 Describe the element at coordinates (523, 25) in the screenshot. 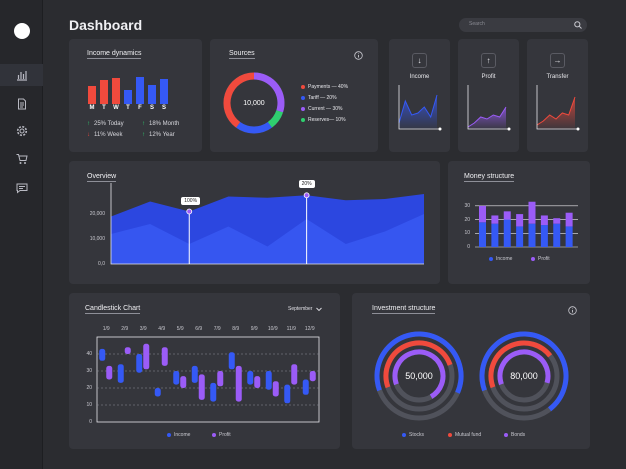

I see `search-input: Search` at that location.